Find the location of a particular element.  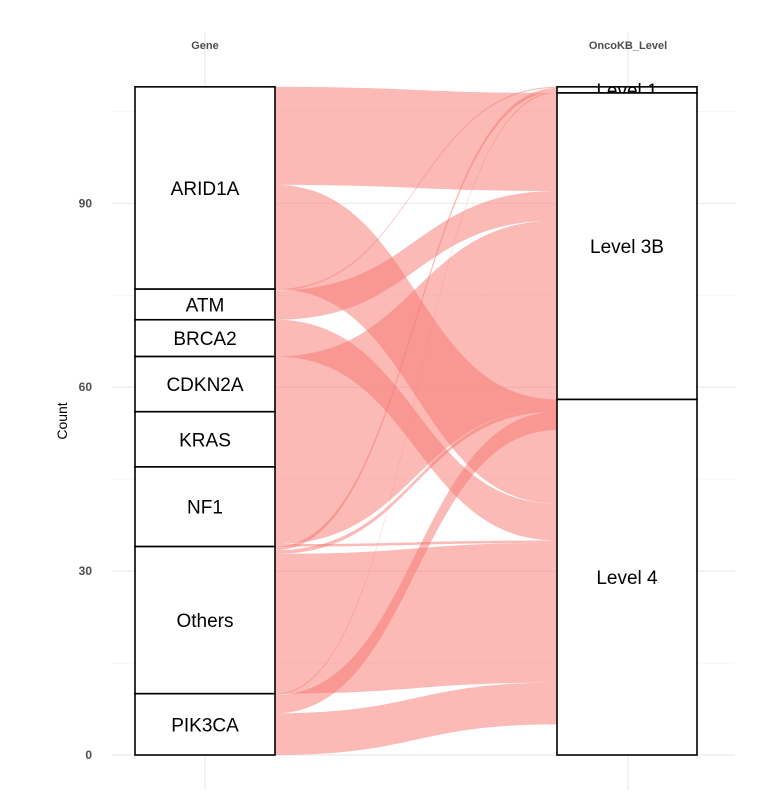

flow-others-to-level-3b is located at coordinates (416, 481).